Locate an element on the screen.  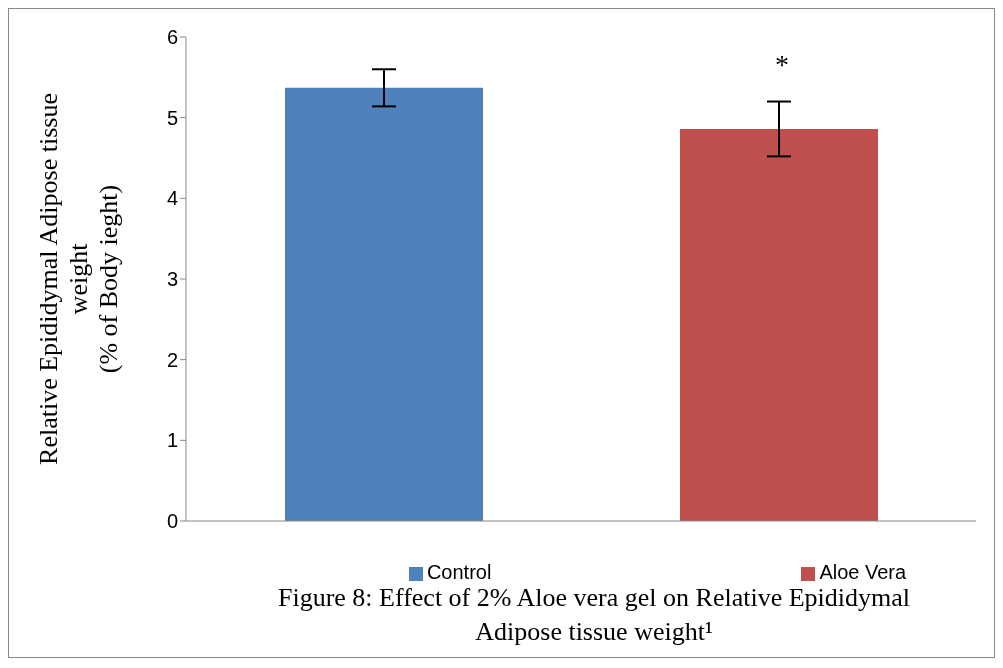
annotation: * is located at coordinates (782, 65).